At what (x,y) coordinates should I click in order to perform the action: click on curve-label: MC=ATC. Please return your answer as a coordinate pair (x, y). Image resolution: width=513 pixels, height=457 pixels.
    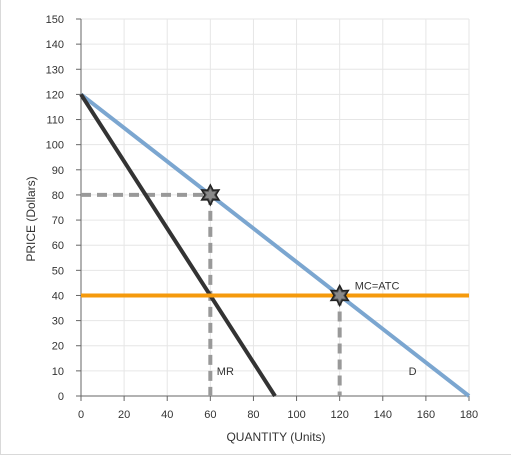
    Looking at the image, I should click on (377, 286).